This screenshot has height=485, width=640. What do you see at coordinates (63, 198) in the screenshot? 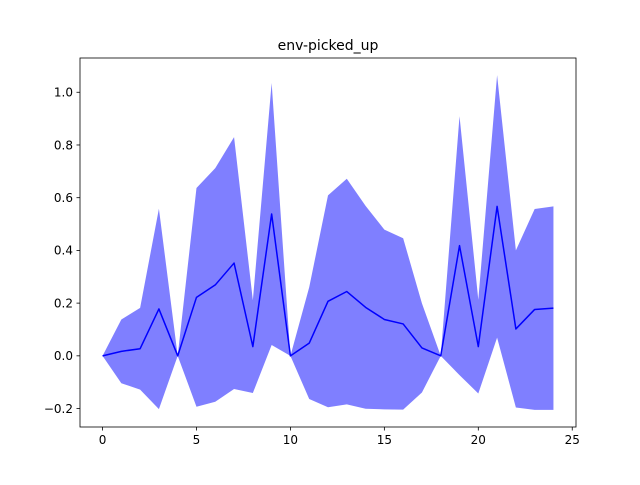
I see `y-tick-label: 0.6` at bounding box center [63, 198].